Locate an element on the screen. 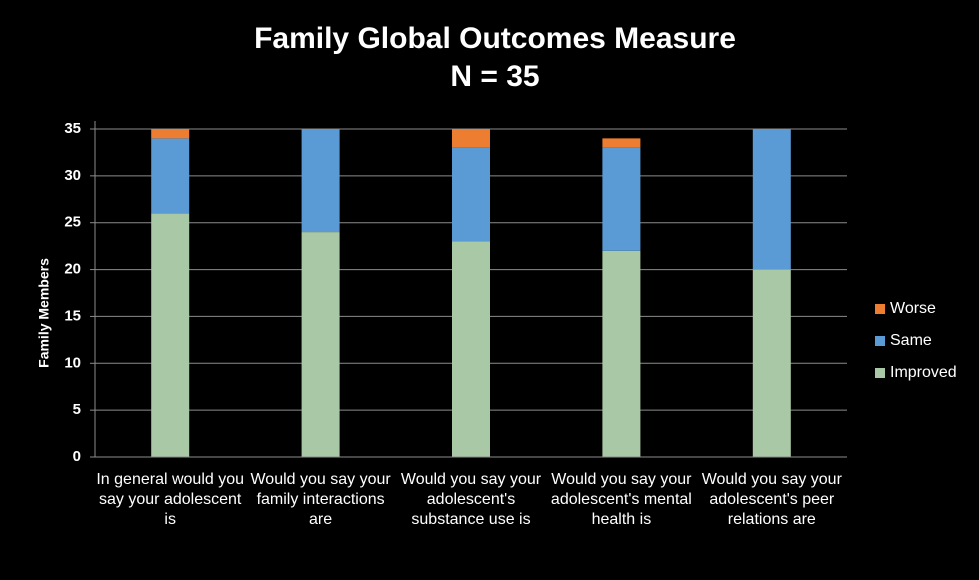 This screenshot has height=580, width=979. y-tick-label: 10 is located at coordinates (72, 362).